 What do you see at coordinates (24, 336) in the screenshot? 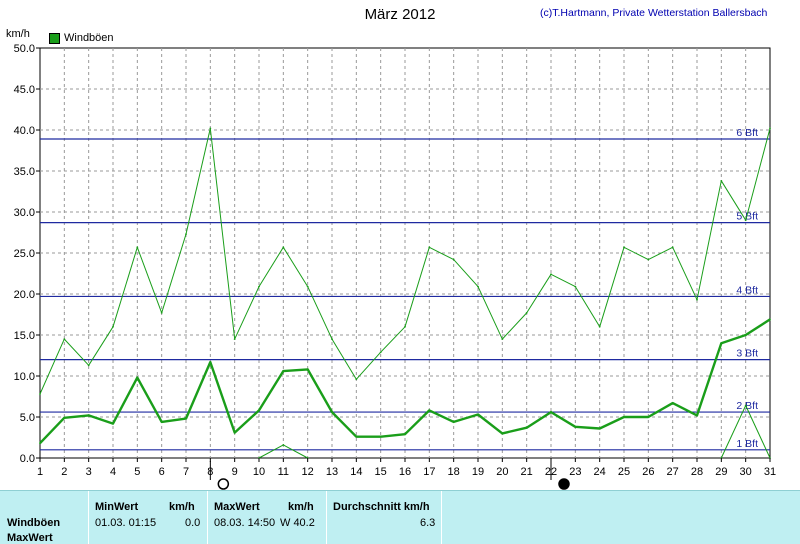
I see `y-tick-label: 15.0` at bounding box center [24, 336].